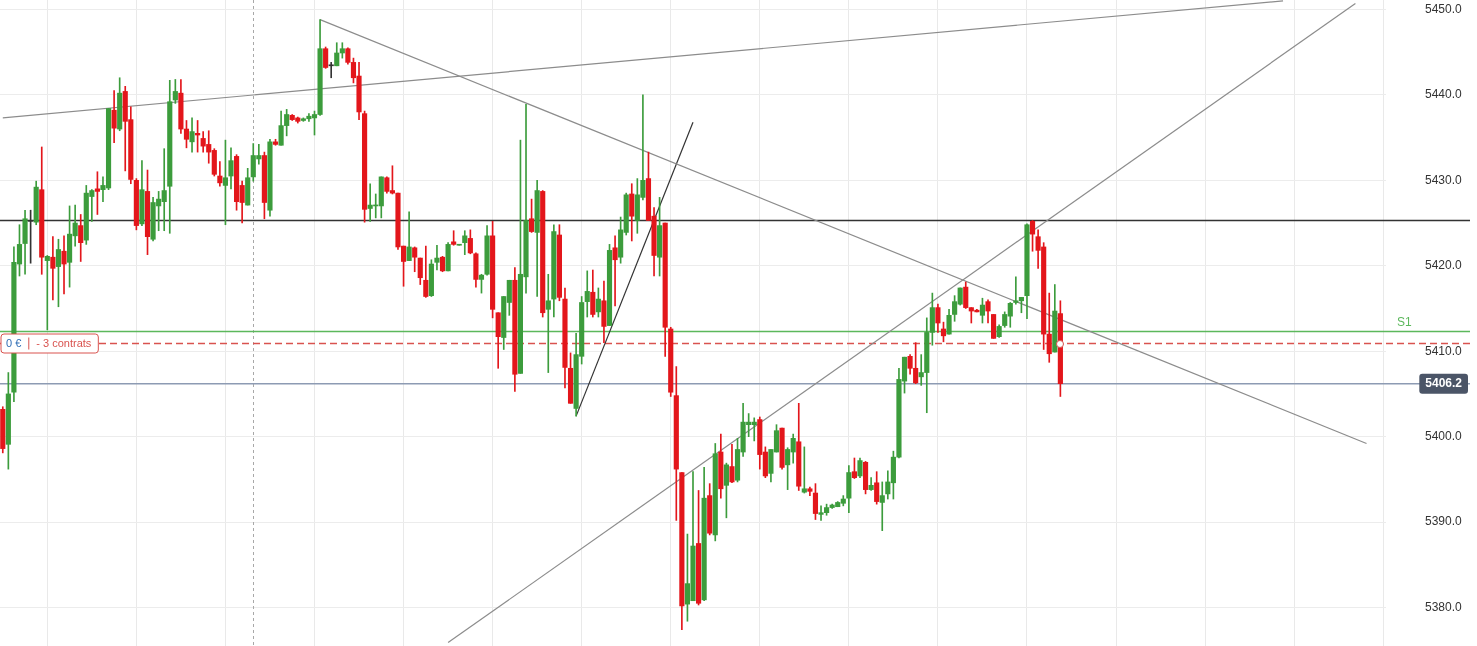 Image resolution: width=1477 pixels, height=646 pixels. Describe the element at coordinates (1444, 606) in the screenshot. I see `y-tick-label: 5380.0` at that location.